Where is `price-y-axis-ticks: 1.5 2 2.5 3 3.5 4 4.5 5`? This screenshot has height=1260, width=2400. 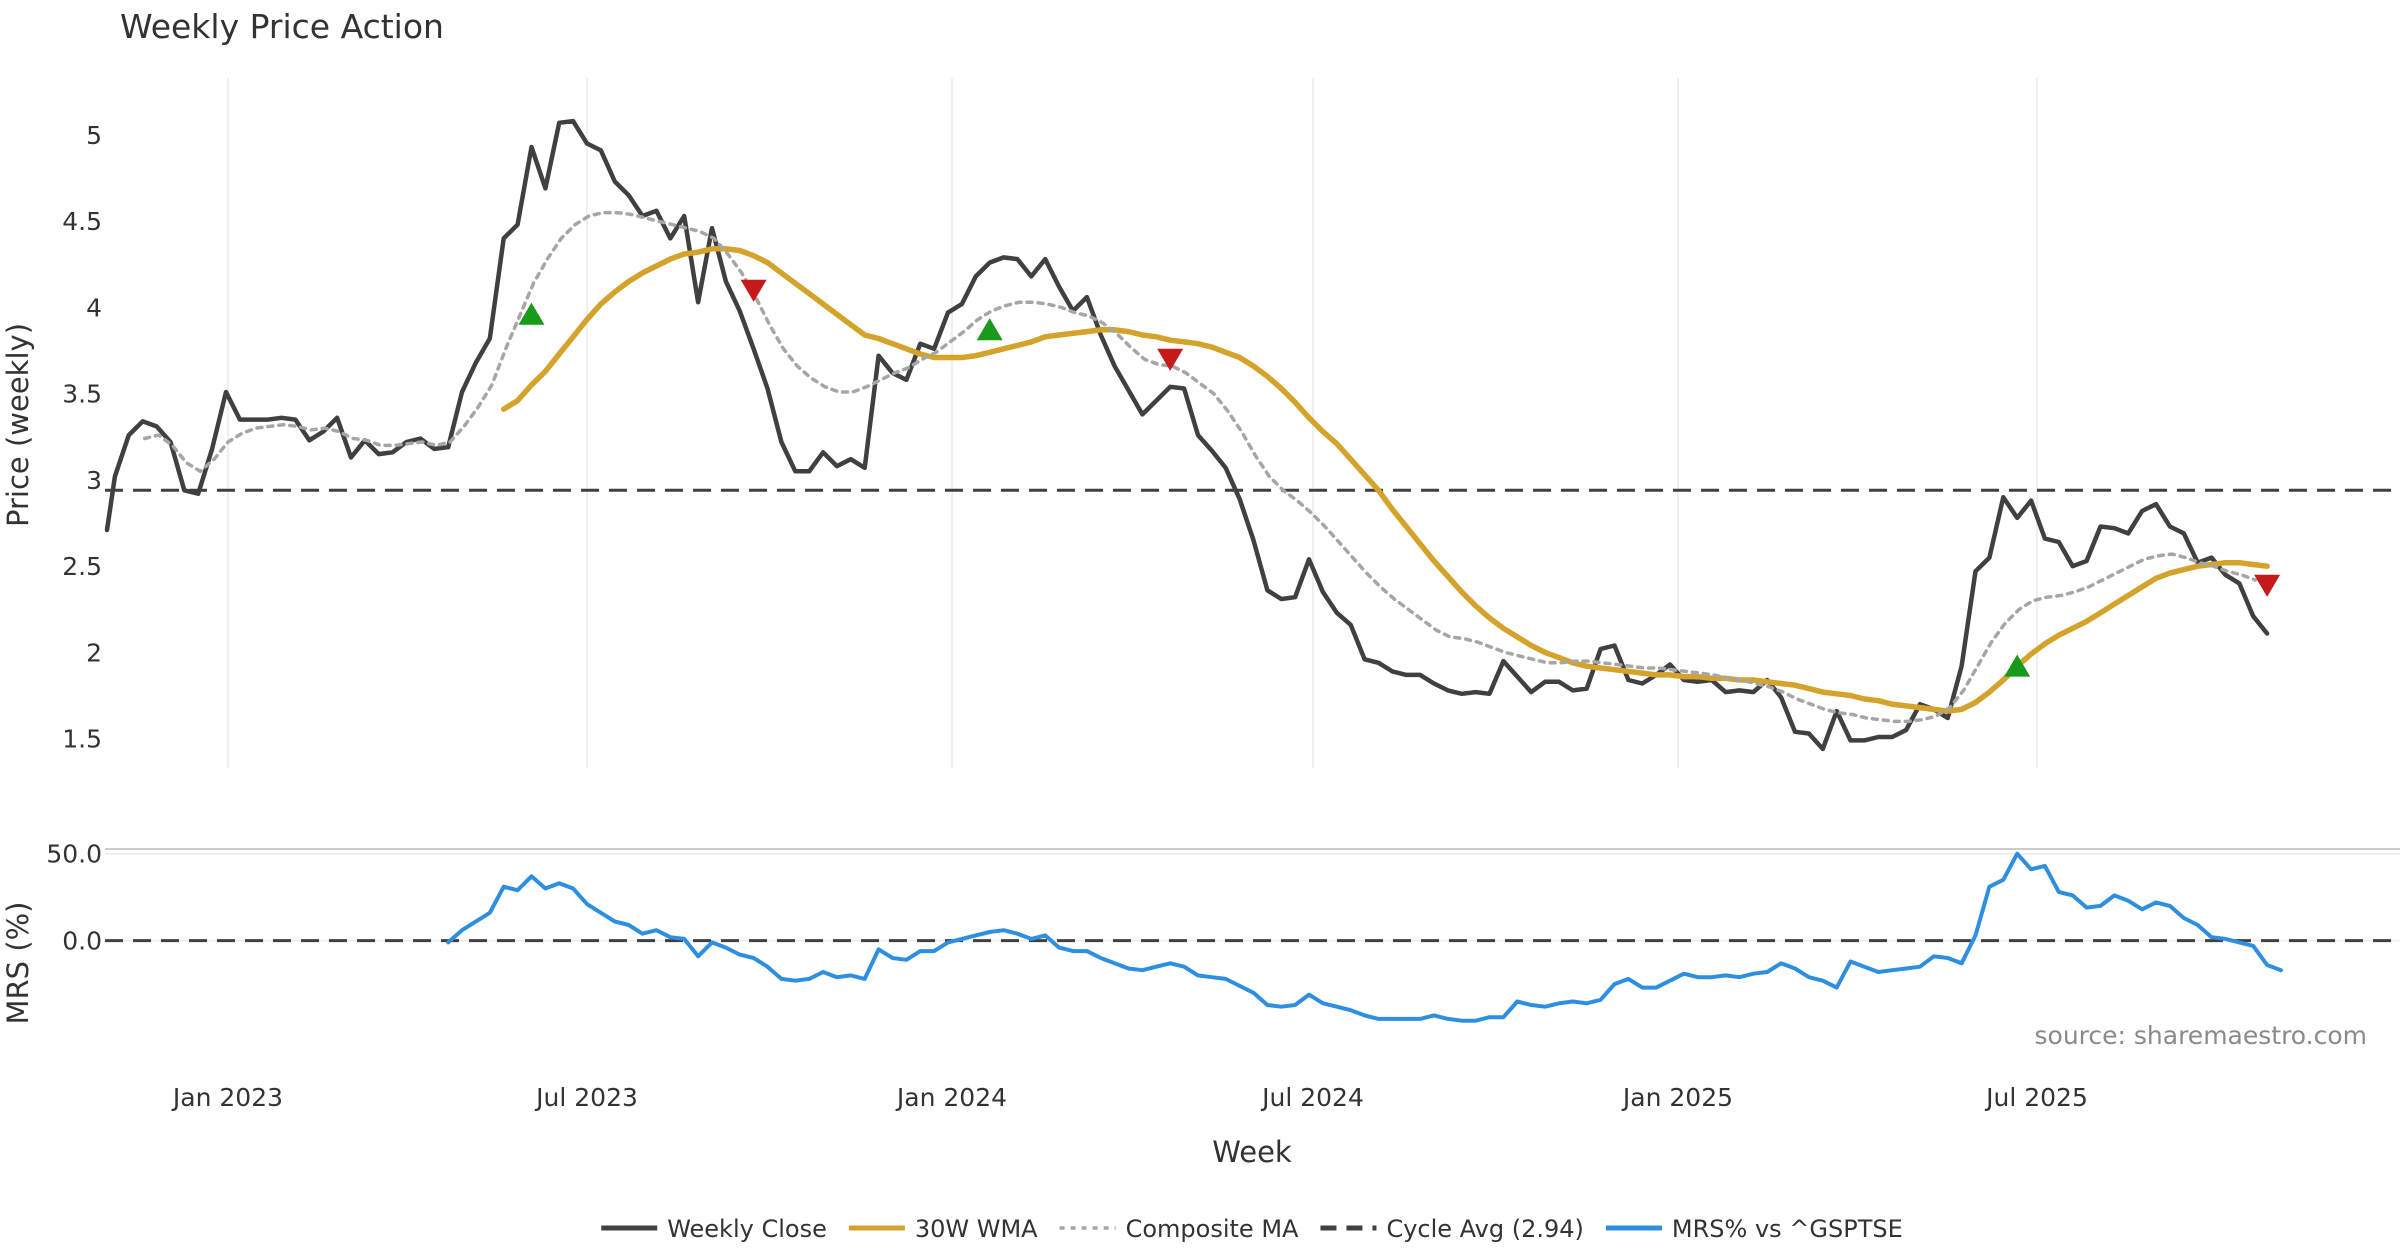
price-y-axis-ticks: 1.5 2 2.5 3 3.5 4 4.5 5 is located at coordinates (82, 437).